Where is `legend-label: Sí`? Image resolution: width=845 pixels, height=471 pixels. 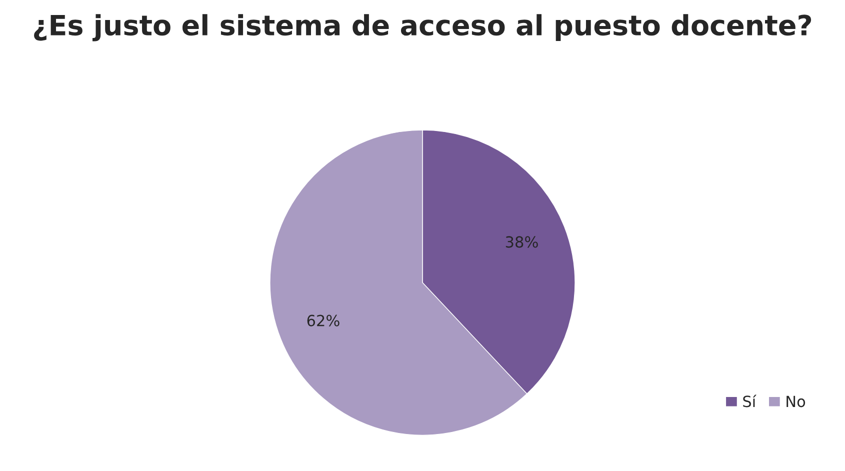
legend-label: Sí is located at coordinates (749, 401).